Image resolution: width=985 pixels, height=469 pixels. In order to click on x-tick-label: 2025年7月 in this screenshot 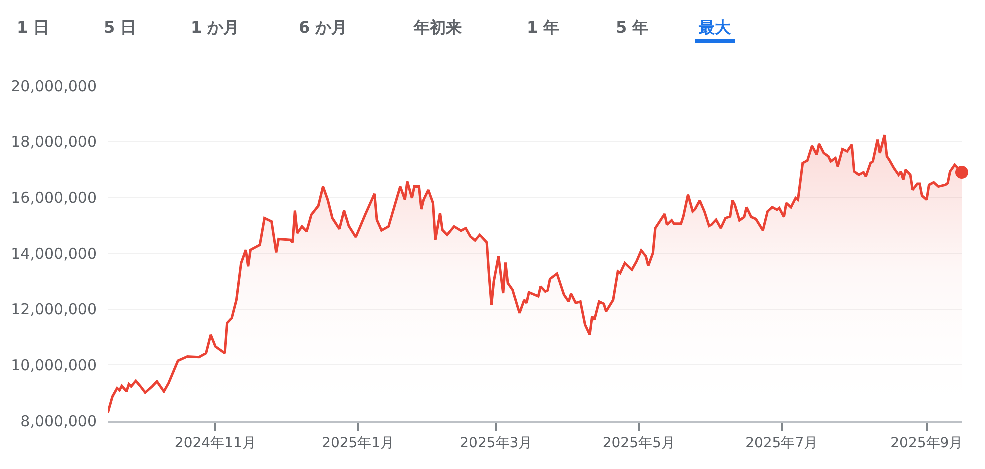, I will do `click(782, 444)`.